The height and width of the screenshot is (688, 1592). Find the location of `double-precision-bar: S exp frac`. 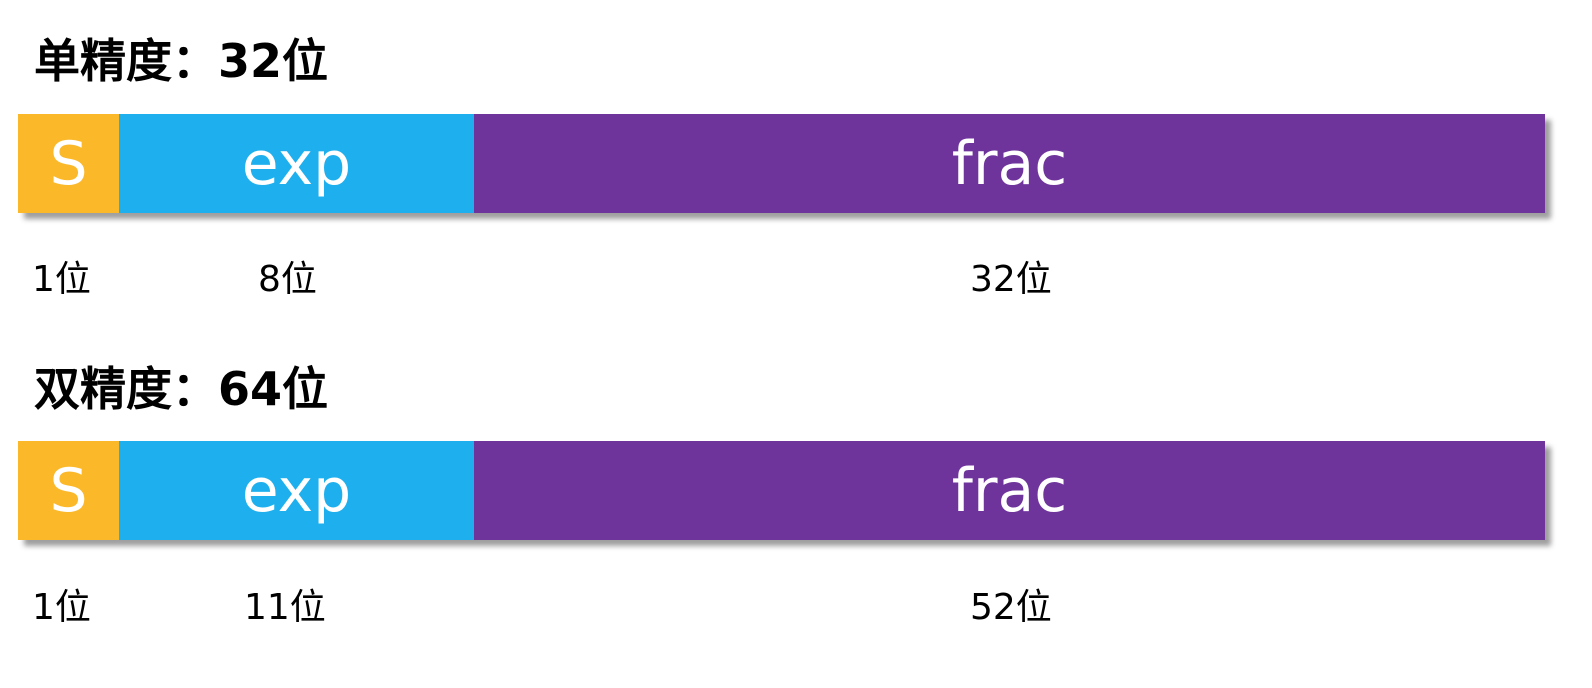

double-precision-bar: S exp frac is located at coordinates (781, 490).